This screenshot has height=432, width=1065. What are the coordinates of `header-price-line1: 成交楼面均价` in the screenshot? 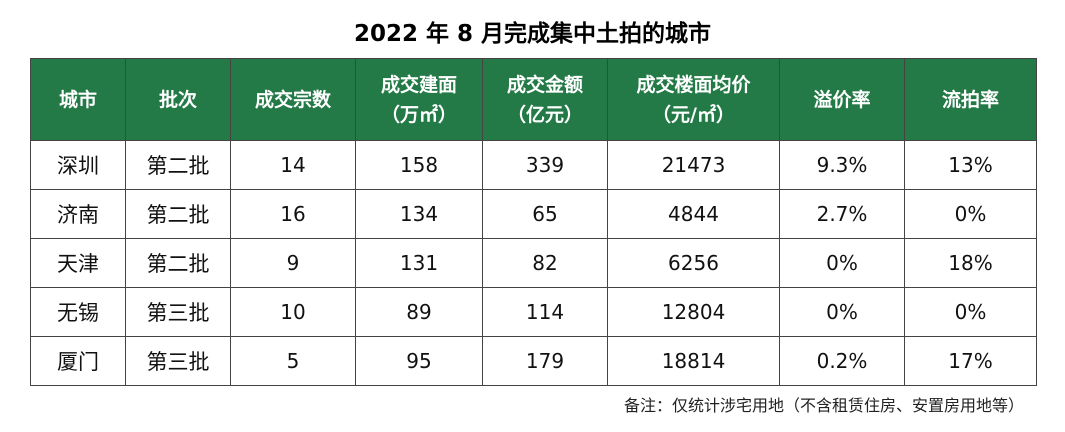 It's located at (693, 84).